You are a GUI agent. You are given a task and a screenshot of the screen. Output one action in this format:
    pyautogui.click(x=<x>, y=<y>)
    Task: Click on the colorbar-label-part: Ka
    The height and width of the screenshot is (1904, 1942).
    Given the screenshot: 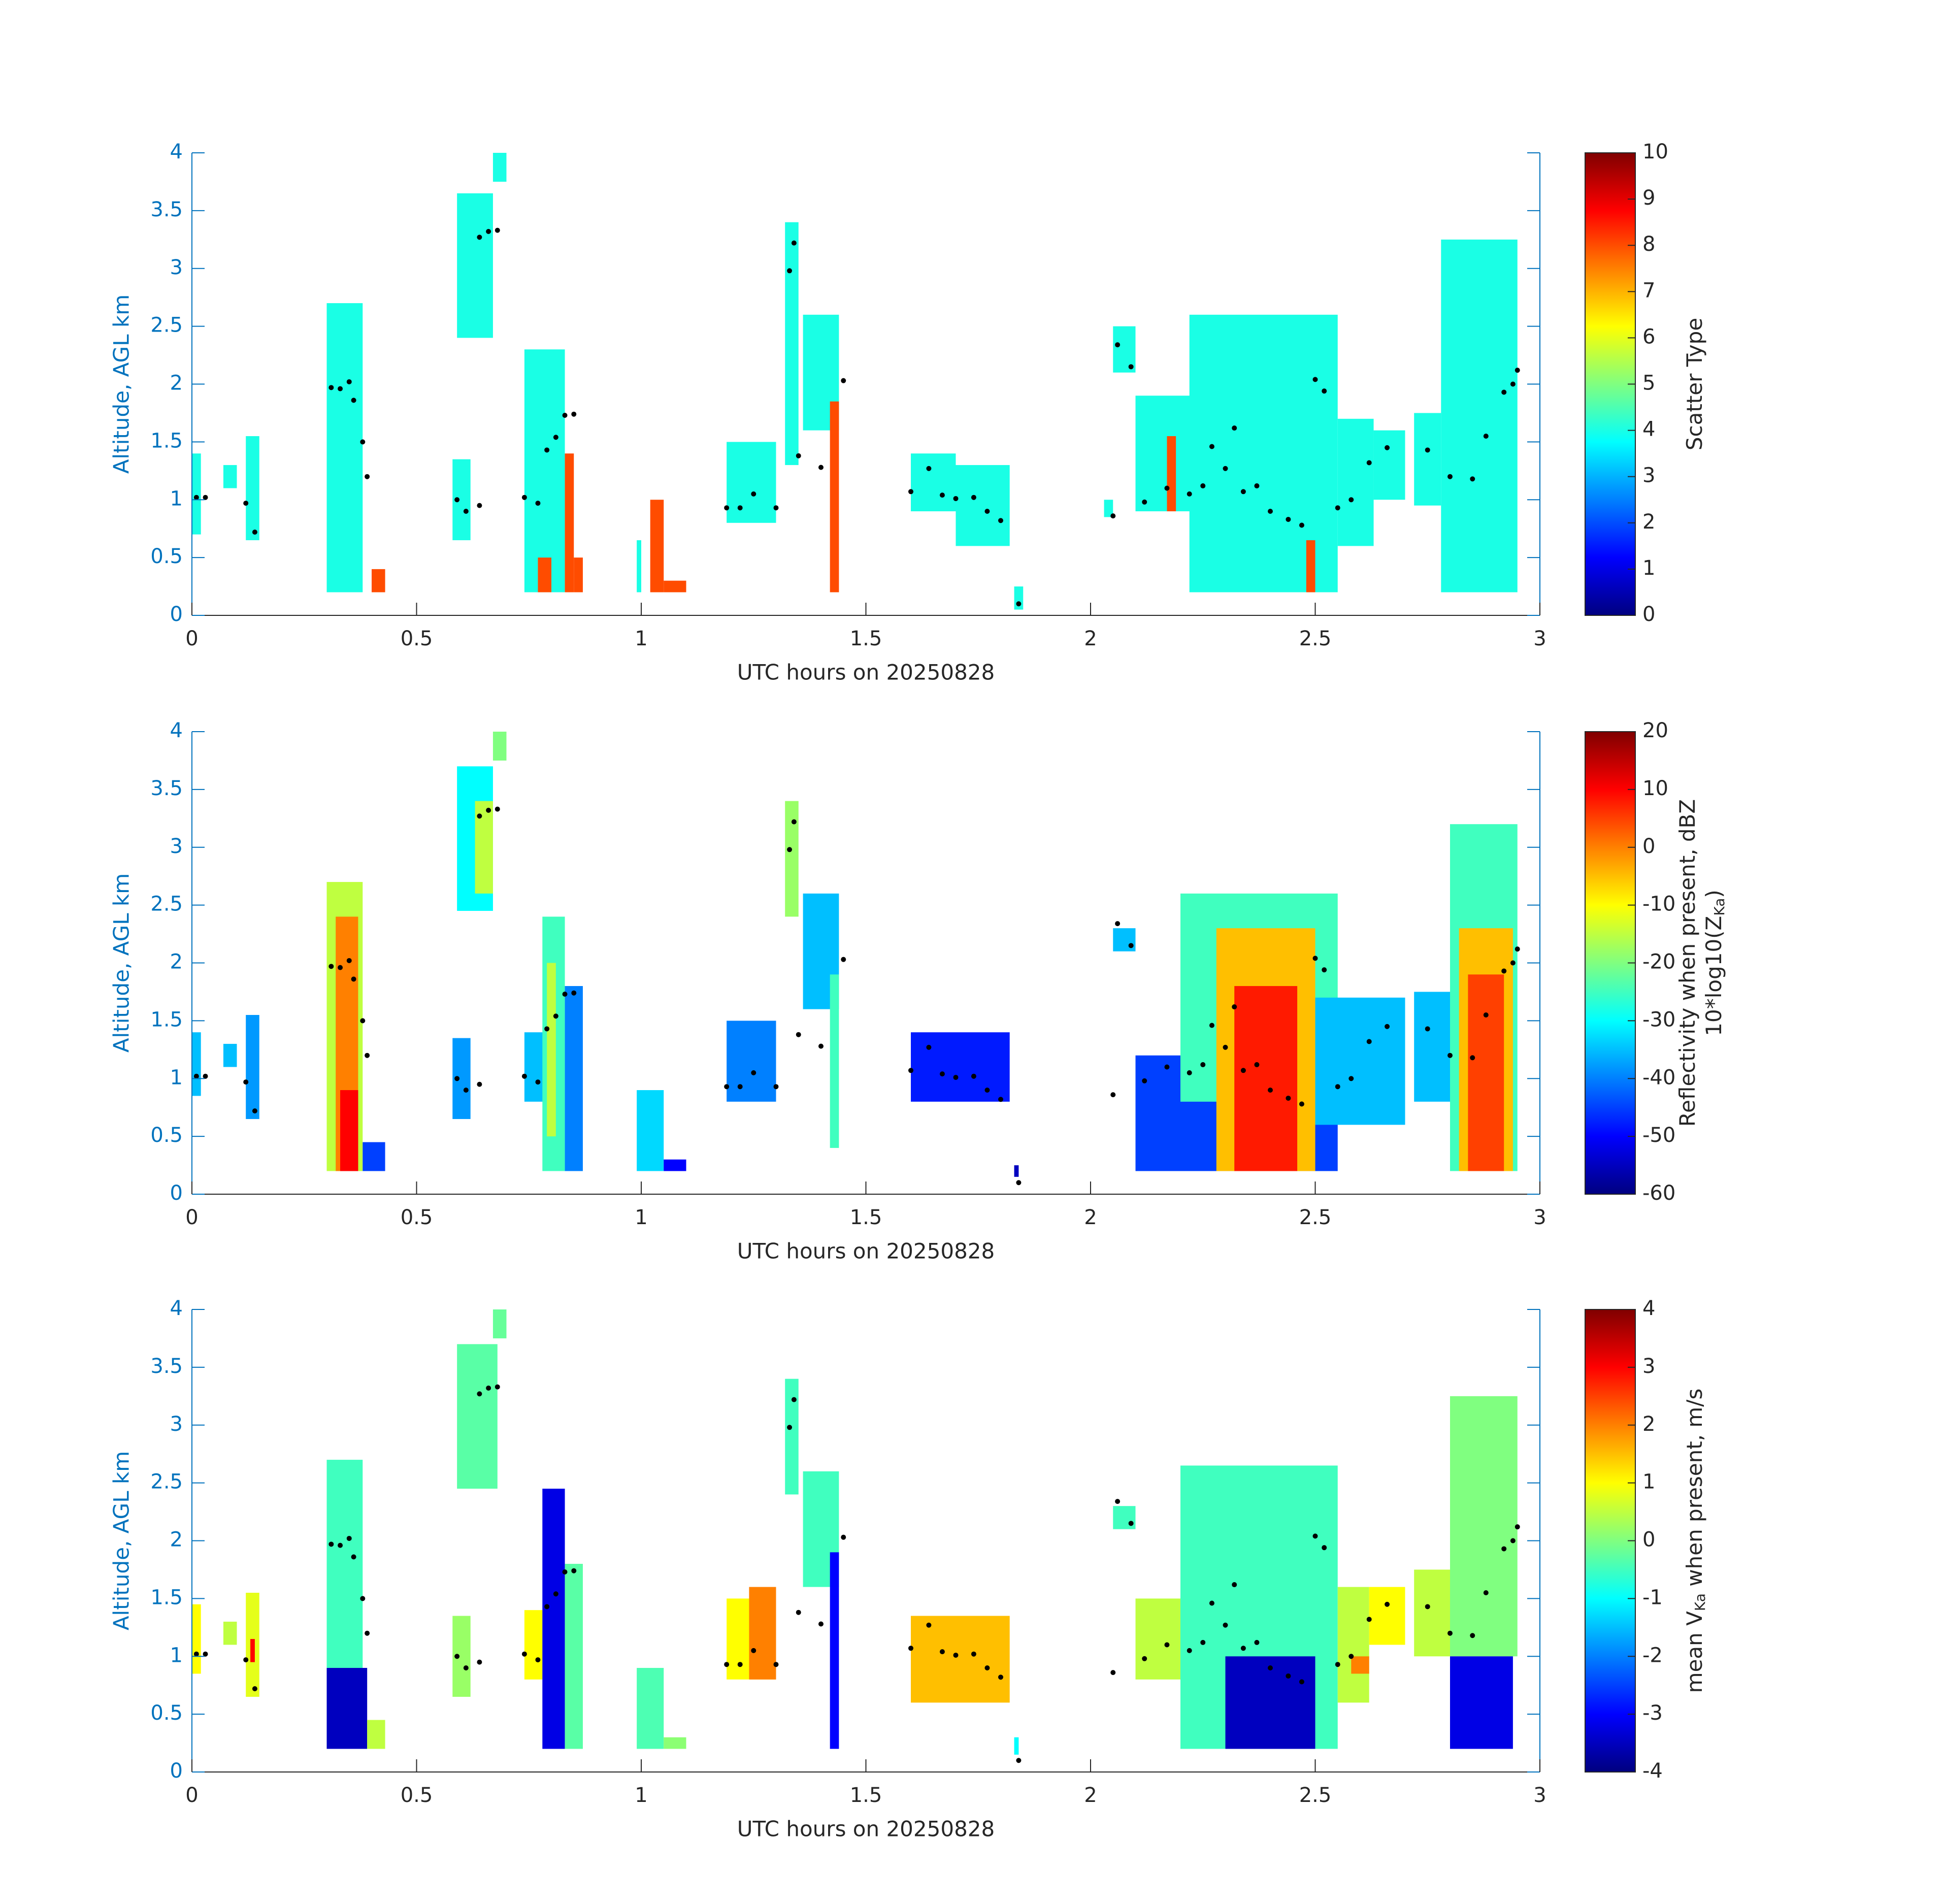 What is the action you would take?
    pyautogui.click(x=1719, y=907)
    